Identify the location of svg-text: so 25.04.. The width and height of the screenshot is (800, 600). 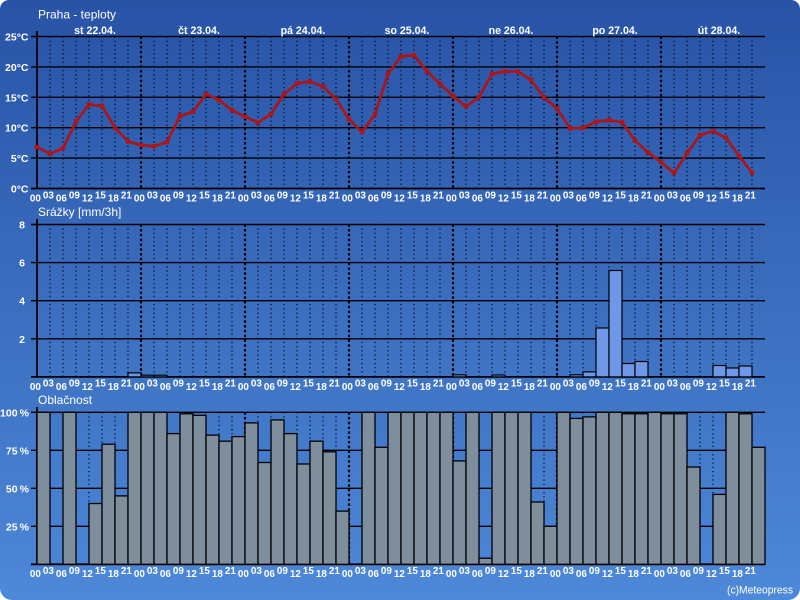
(407, 31).